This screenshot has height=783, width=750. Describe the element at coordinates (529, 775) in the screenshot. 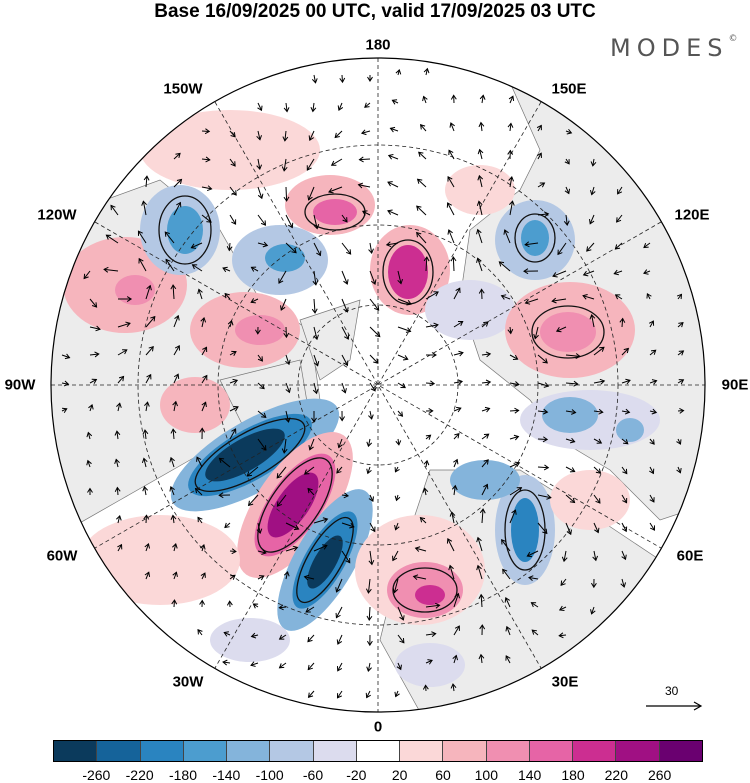

I see `colorbar-tick-label: 140` at that location.